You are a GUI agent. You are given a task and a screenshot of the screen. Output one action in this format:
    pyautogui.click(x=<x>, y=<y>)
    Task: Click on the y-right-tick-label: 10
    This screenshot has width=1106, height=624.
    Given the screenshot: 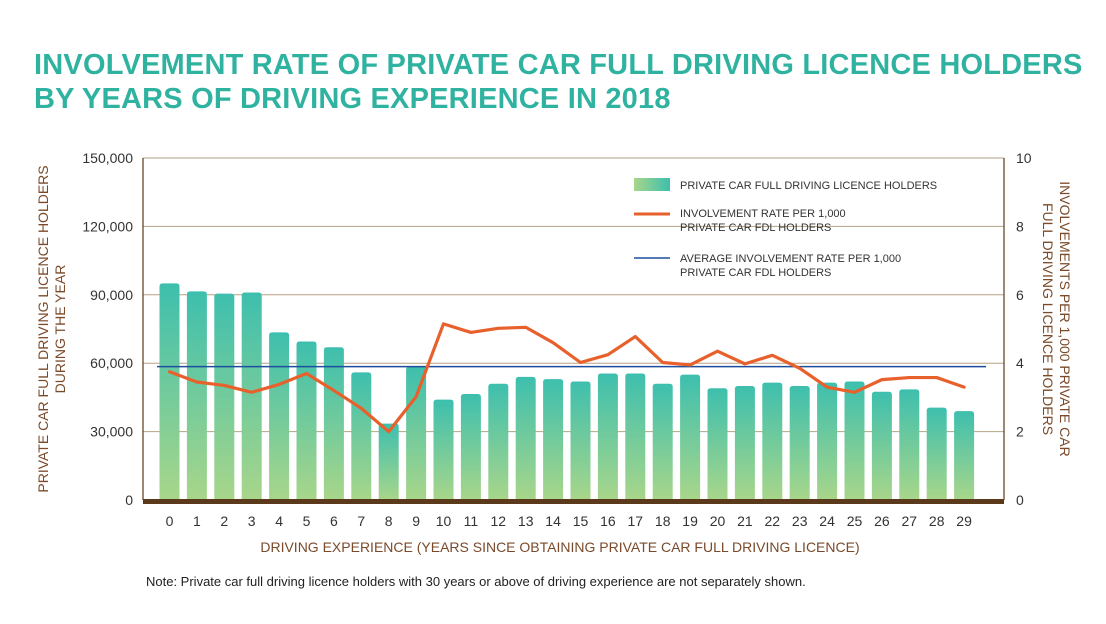 What is the action you would take?
    pyautogui.click(x=1024, y=158)
    